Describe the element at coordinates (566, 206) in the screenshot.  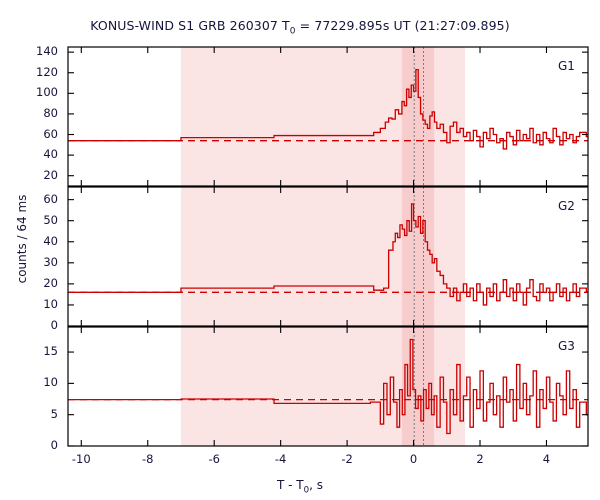
I see `panel-label-g2: G2` at that location.